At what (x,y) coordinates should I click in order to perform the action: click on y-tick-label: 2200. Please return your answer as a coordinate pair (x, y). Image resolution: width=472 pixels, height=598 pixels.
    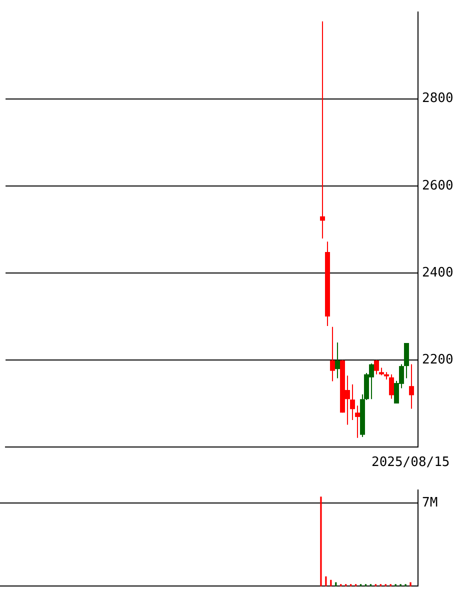
    Looking at the image, I should click on (438, 360).